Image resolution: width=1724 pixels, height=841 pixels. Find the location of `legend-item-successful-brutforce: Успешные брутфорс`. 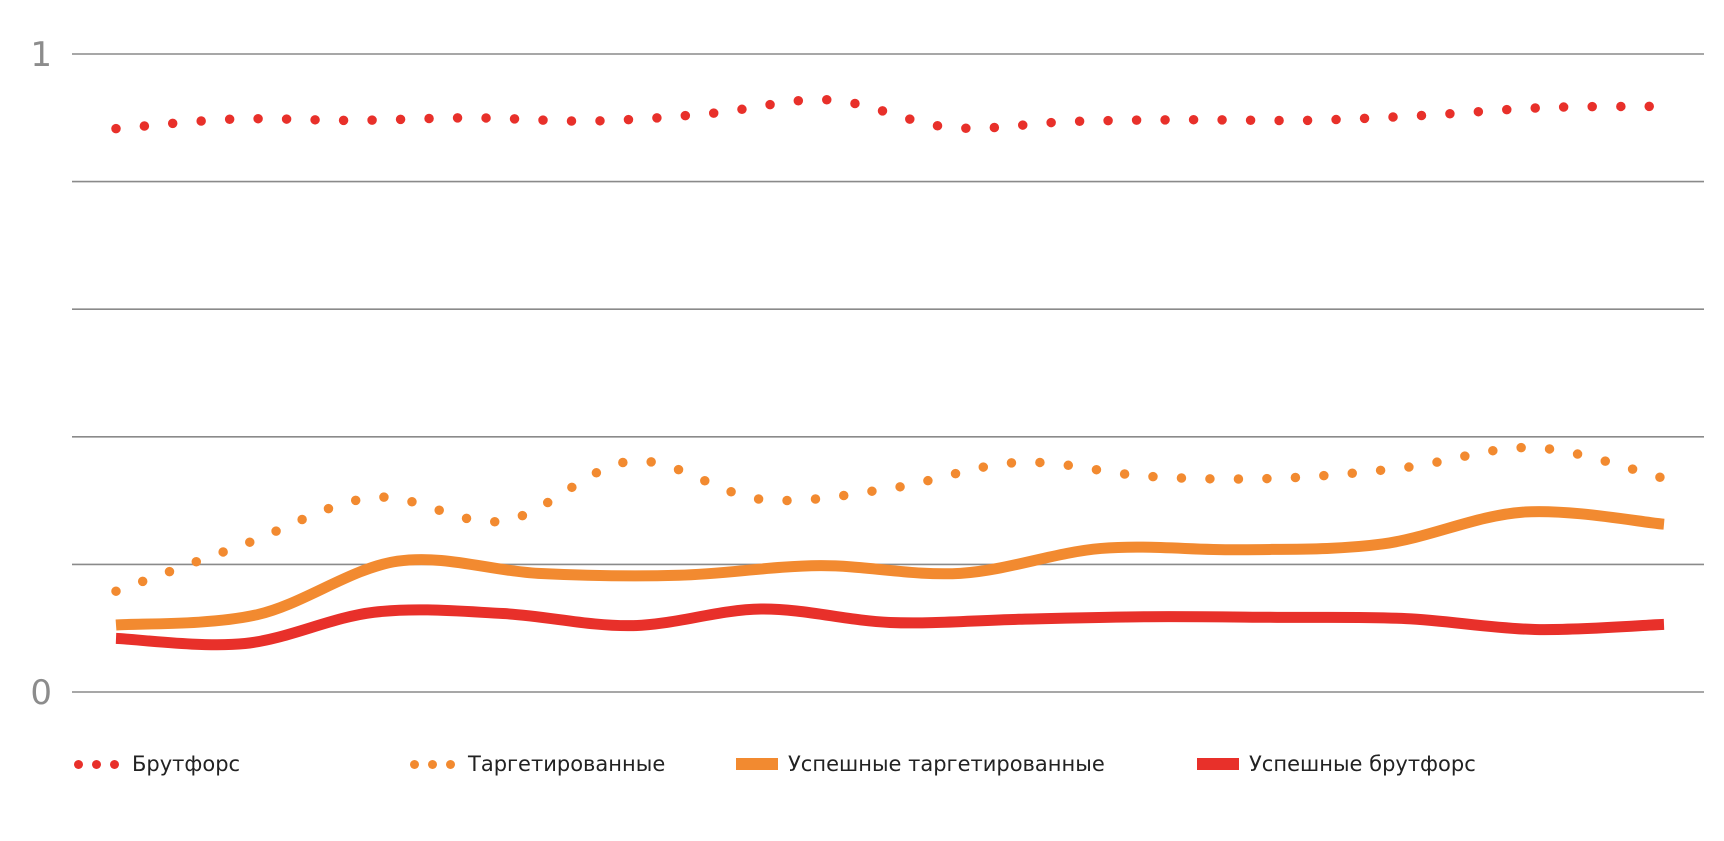

legend-item-successful-brutforce: Успешные брутфорс is located at coordinates (1336, 764).